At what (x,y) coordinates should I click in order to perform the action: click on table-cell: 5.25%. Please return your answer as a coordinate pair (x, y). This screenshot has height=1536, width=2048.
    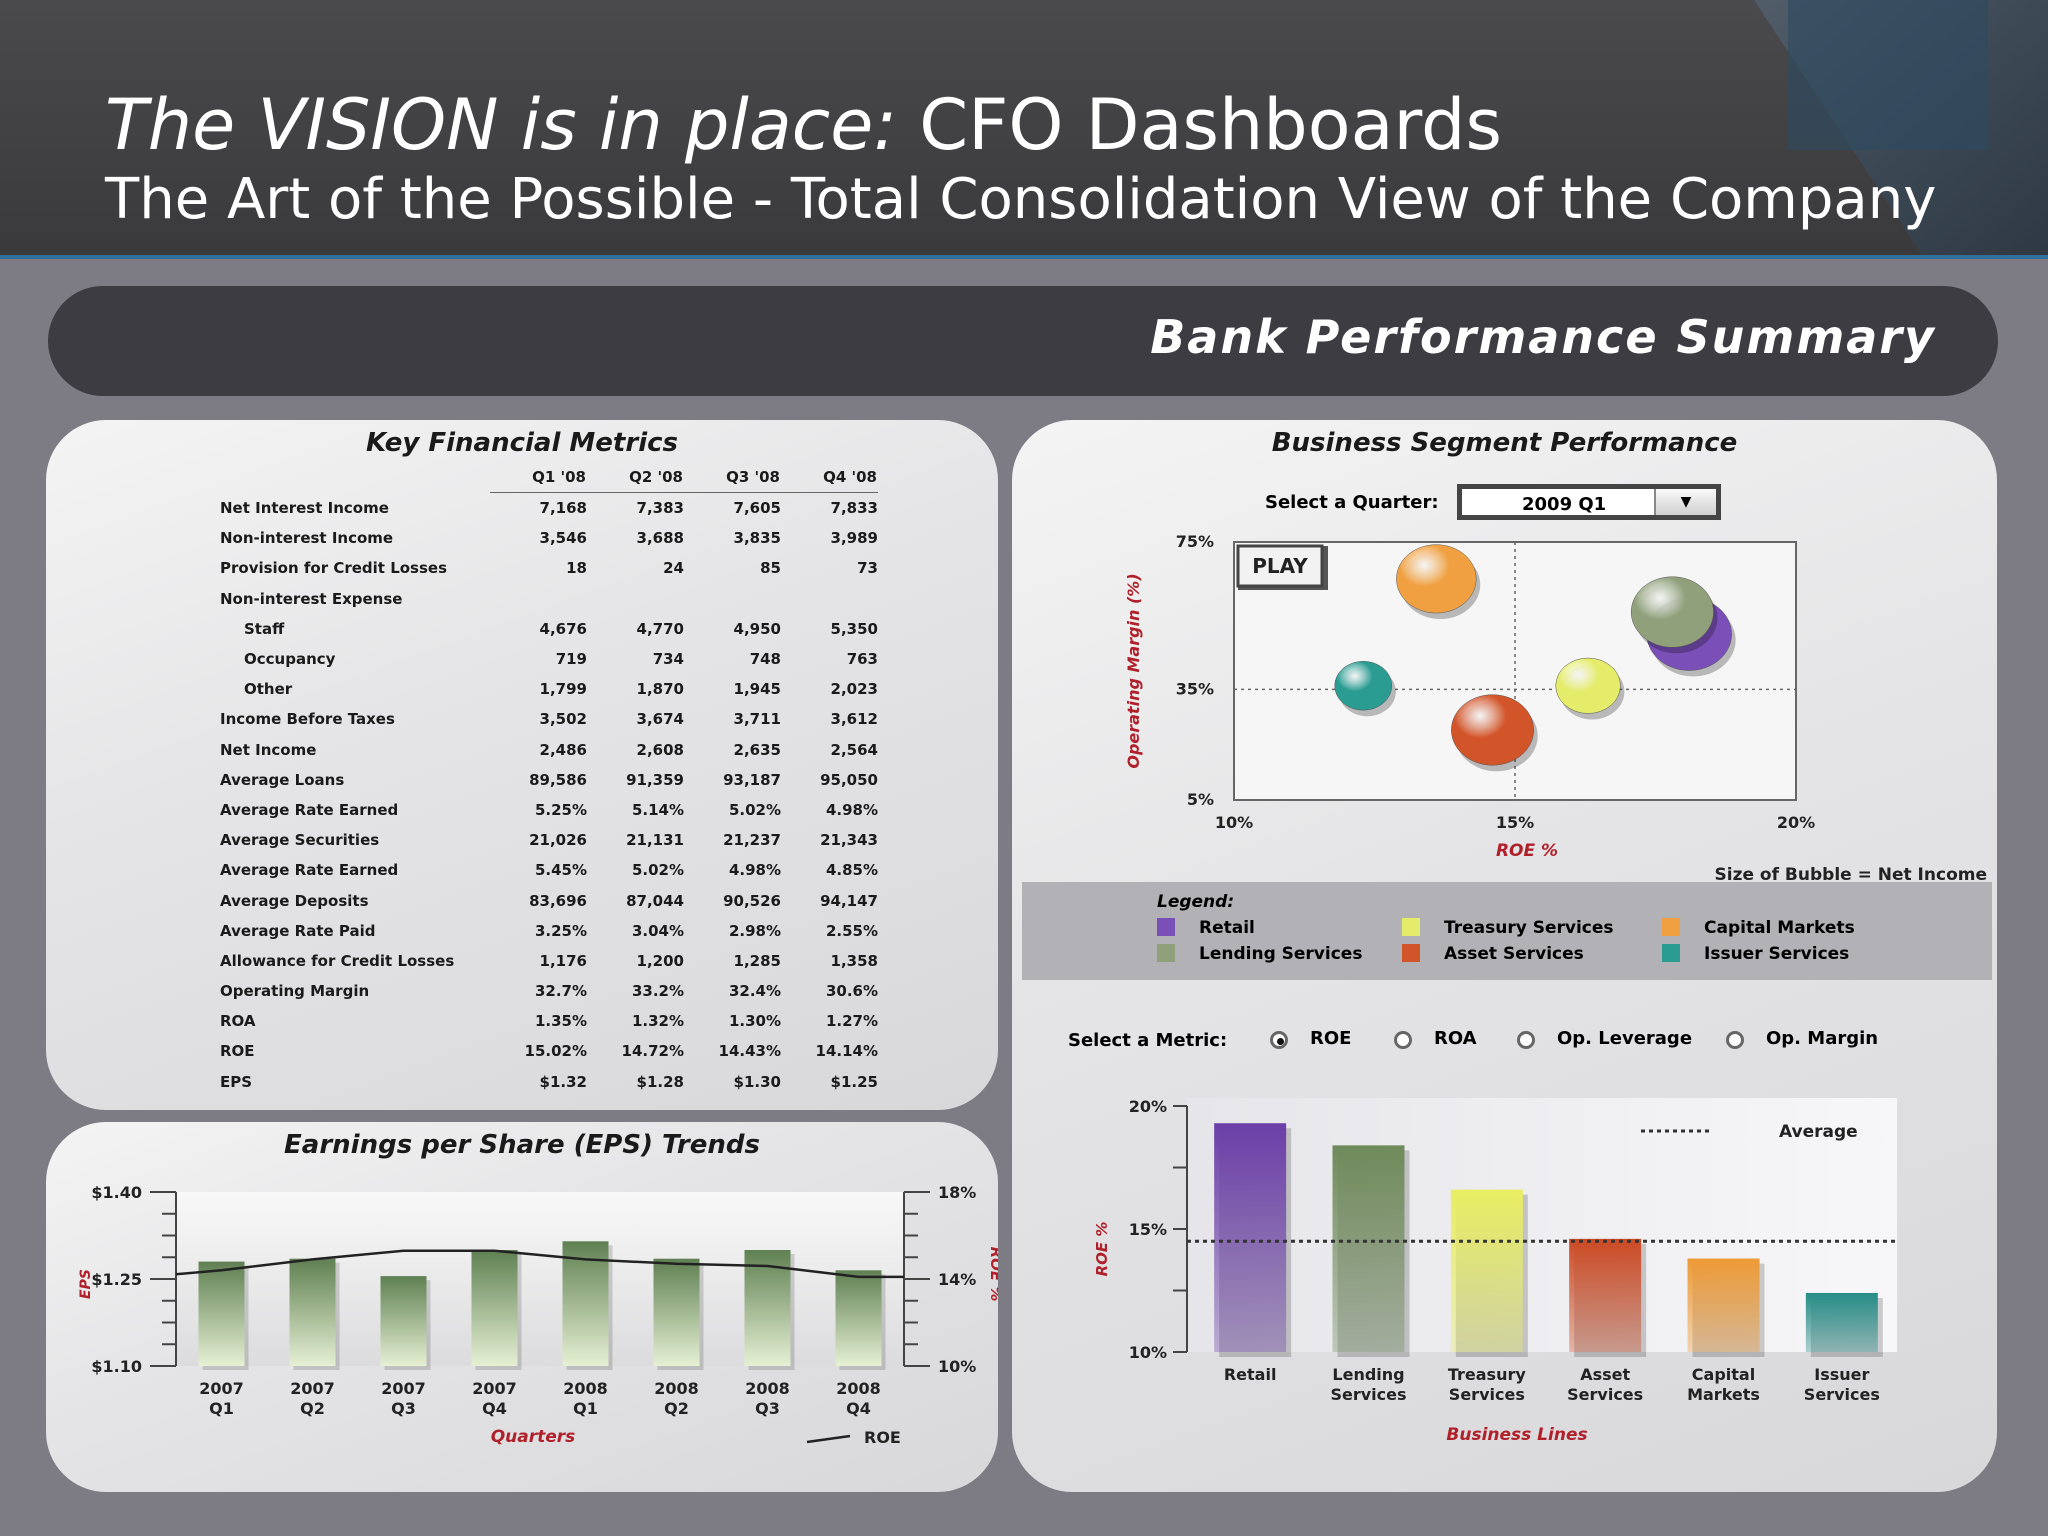
    Looking at the image, I should click on (560, 809).